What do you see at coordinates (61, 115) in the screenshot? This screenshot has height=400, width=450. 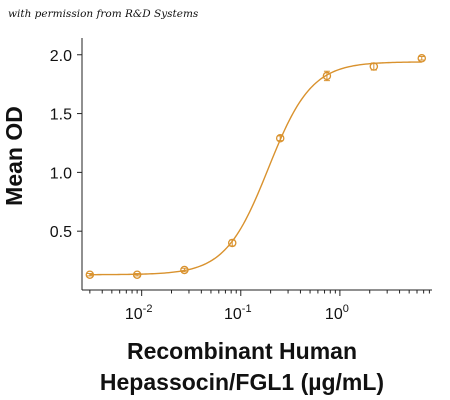 I see `y-tick-label: 1.5` at bounding box center [61, 115].